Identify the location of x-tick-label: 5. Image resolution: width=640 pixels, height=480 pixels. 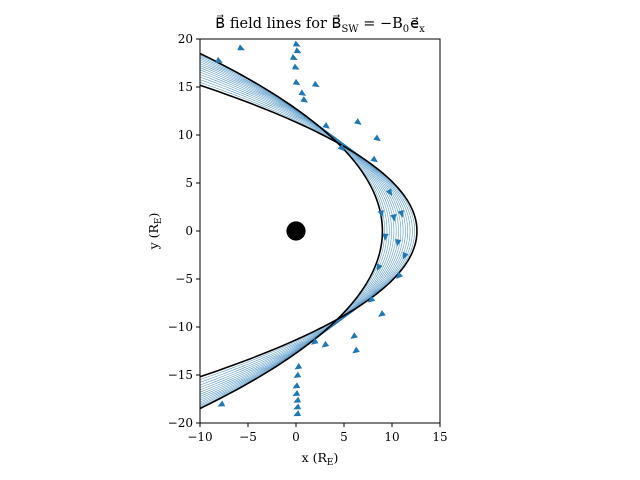
(344, 437).